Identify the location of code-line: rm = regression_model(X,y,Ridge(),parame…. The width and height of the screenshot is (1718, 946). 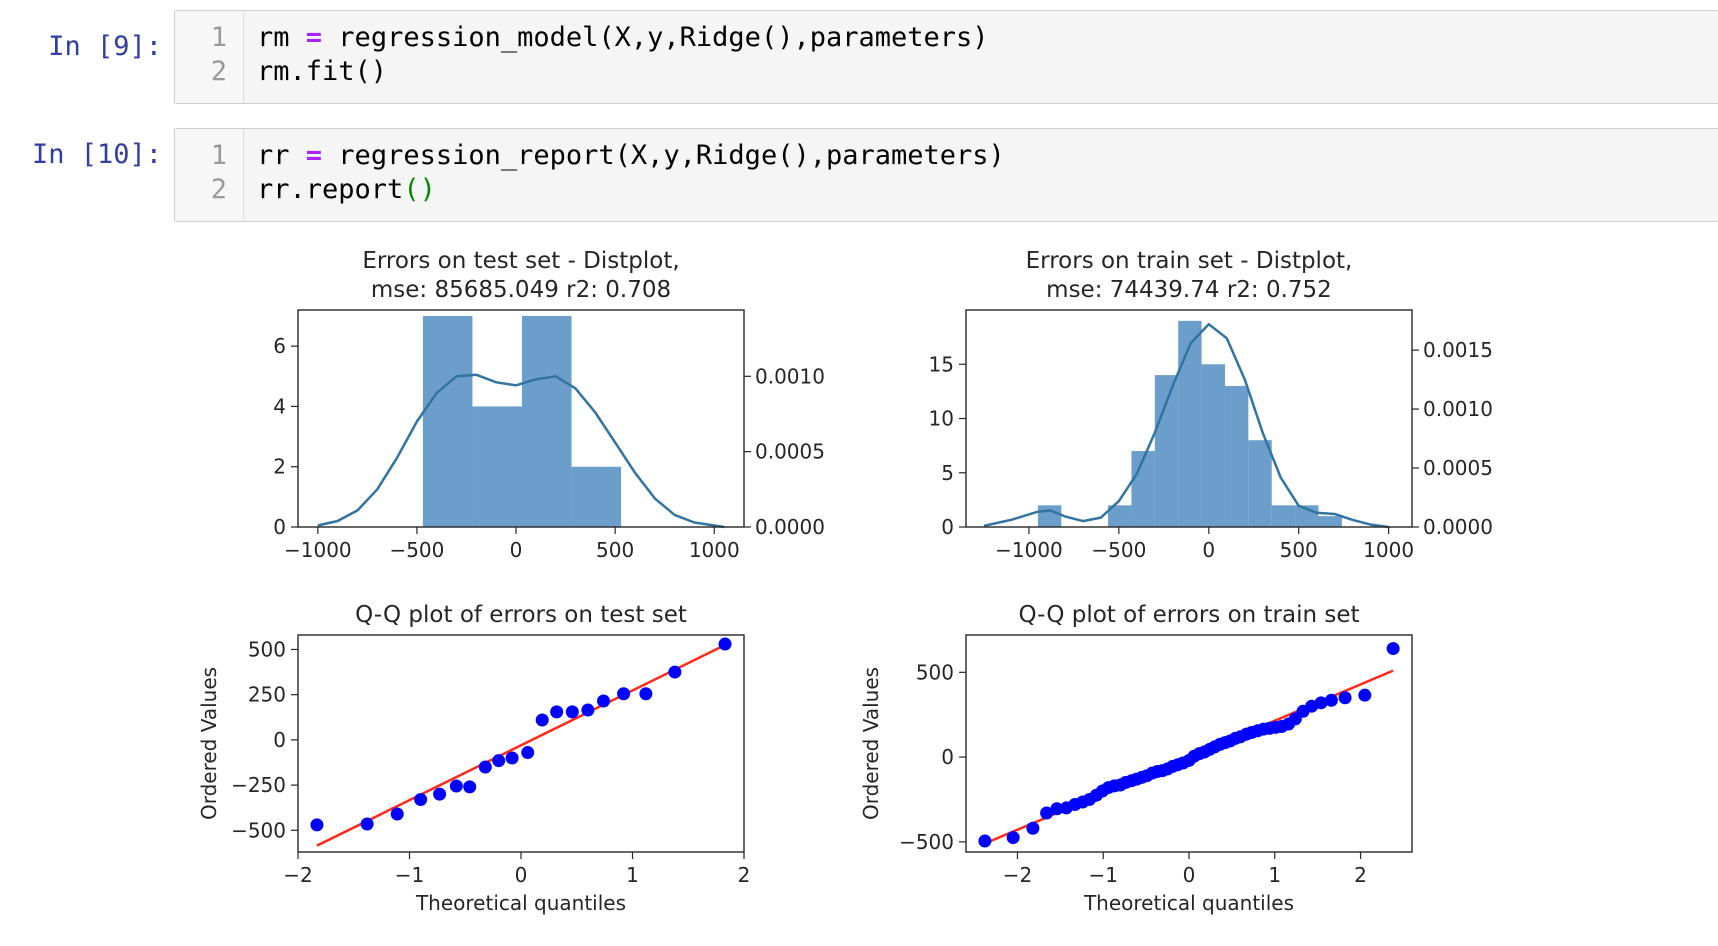
(623, 38).